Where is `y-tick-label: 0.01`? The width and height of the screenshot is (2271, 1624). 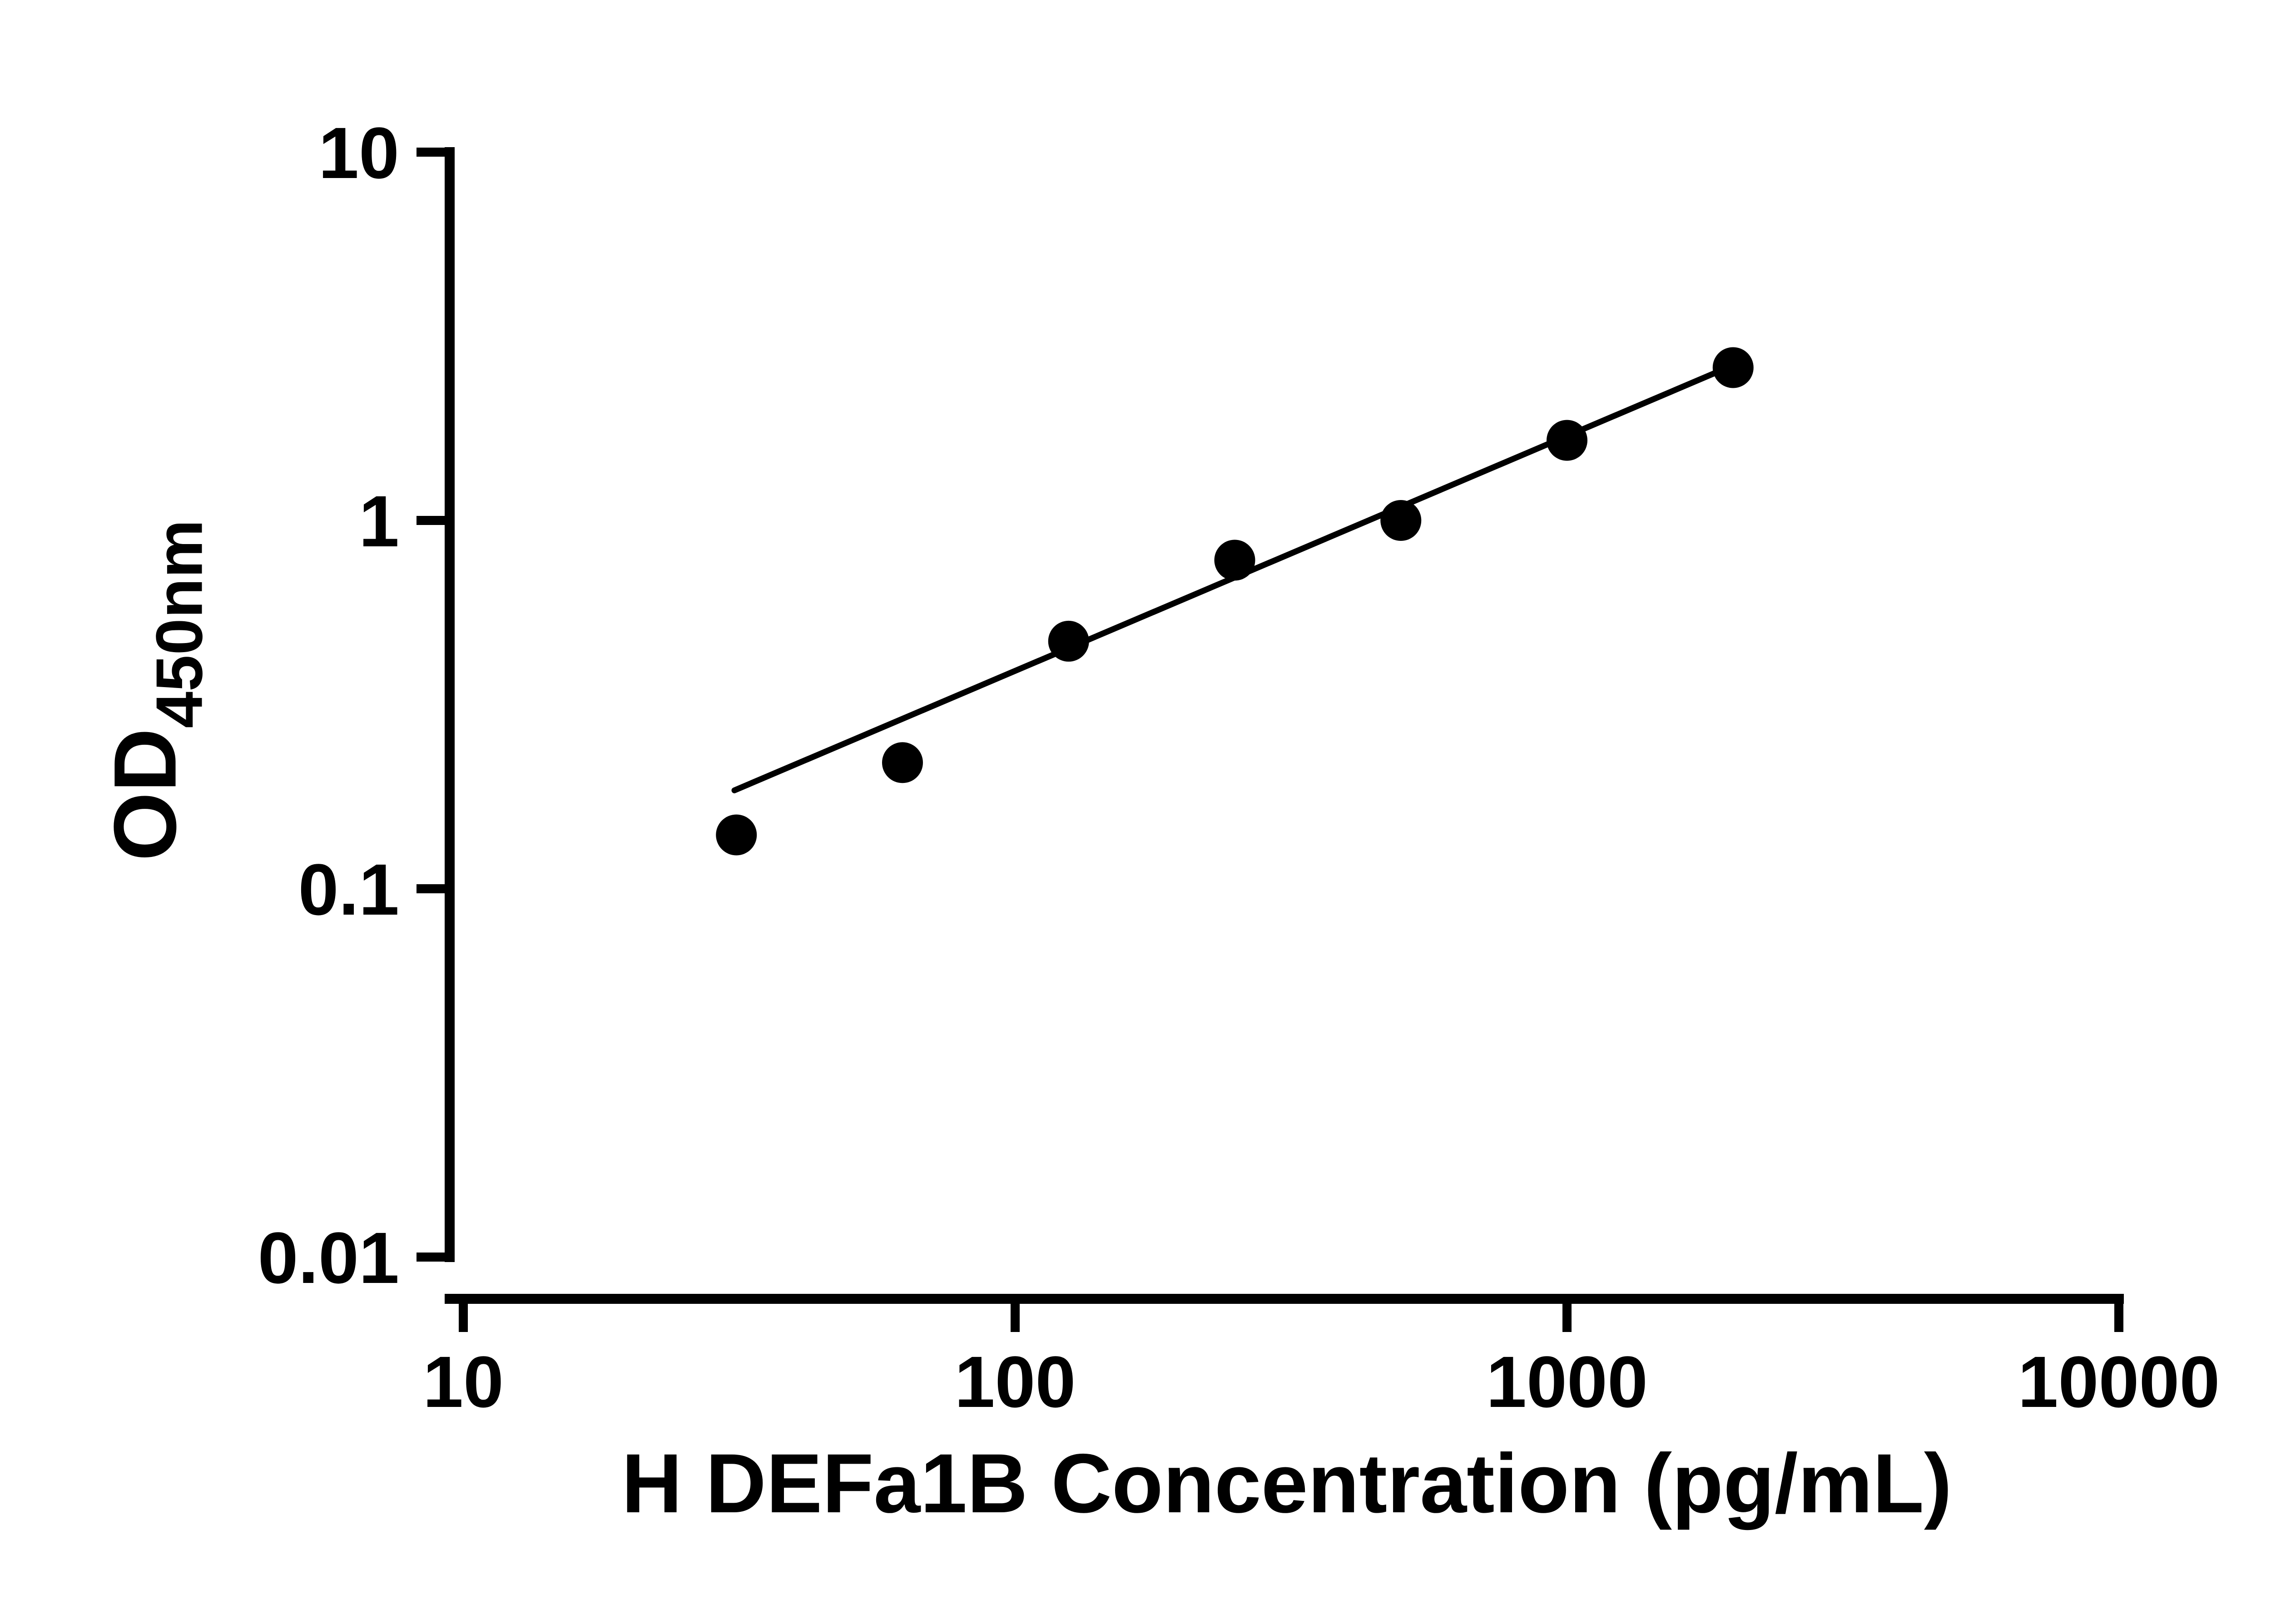 y-tick-label: 0.01 is located at coordinates (328, 1257).